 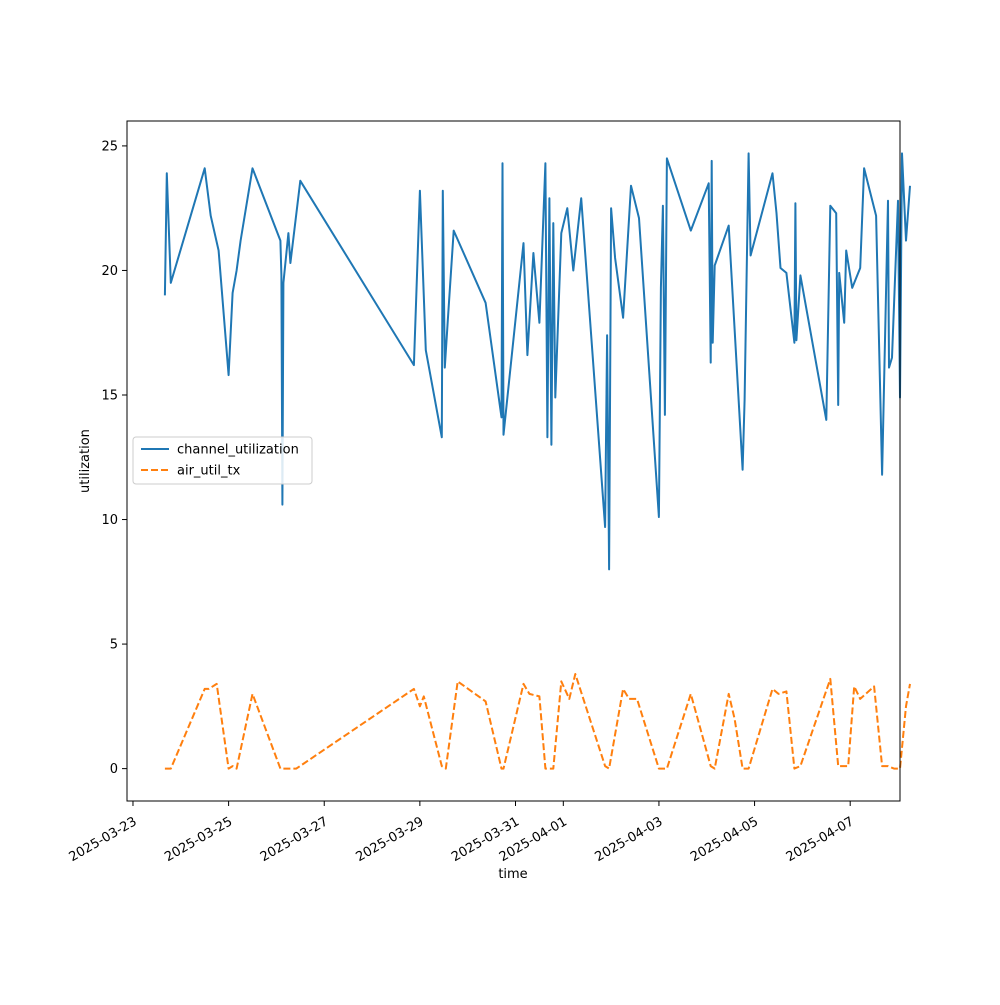 I want to click on legend: channel_utilization air_util_tx, so click(x=222, y=460).